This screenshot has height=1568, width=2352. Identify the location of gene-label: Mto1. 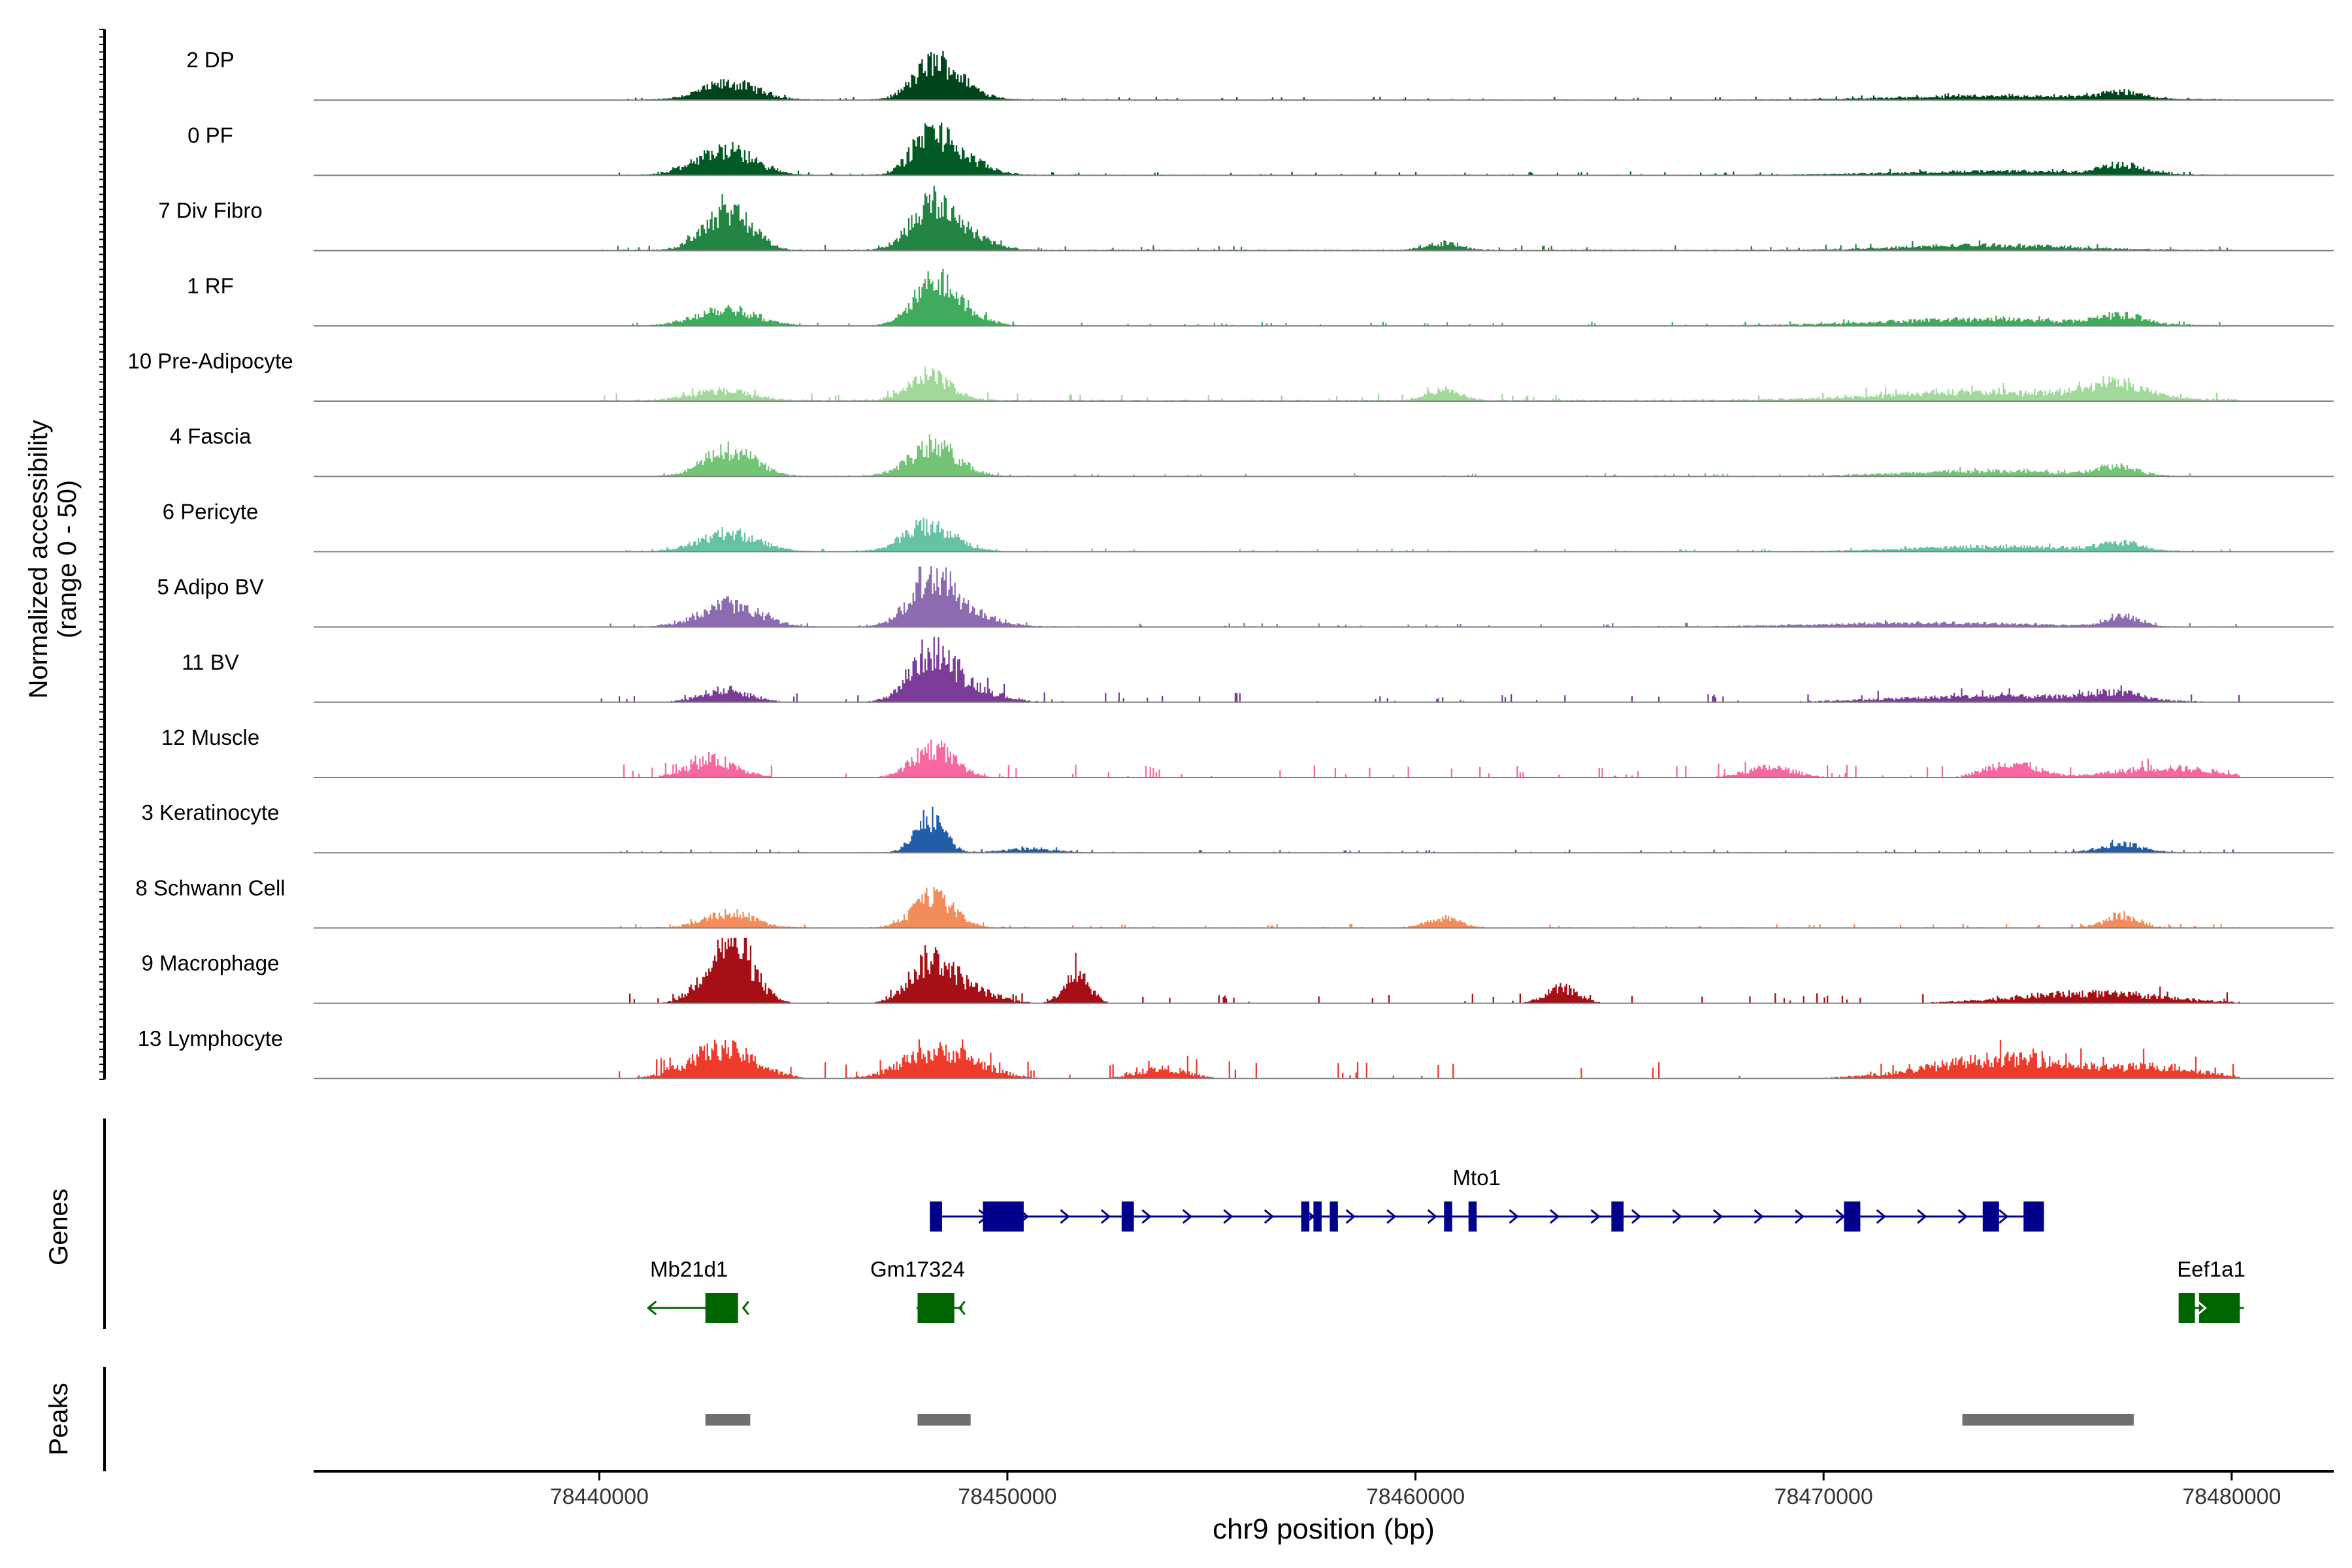
(1477, 1178).